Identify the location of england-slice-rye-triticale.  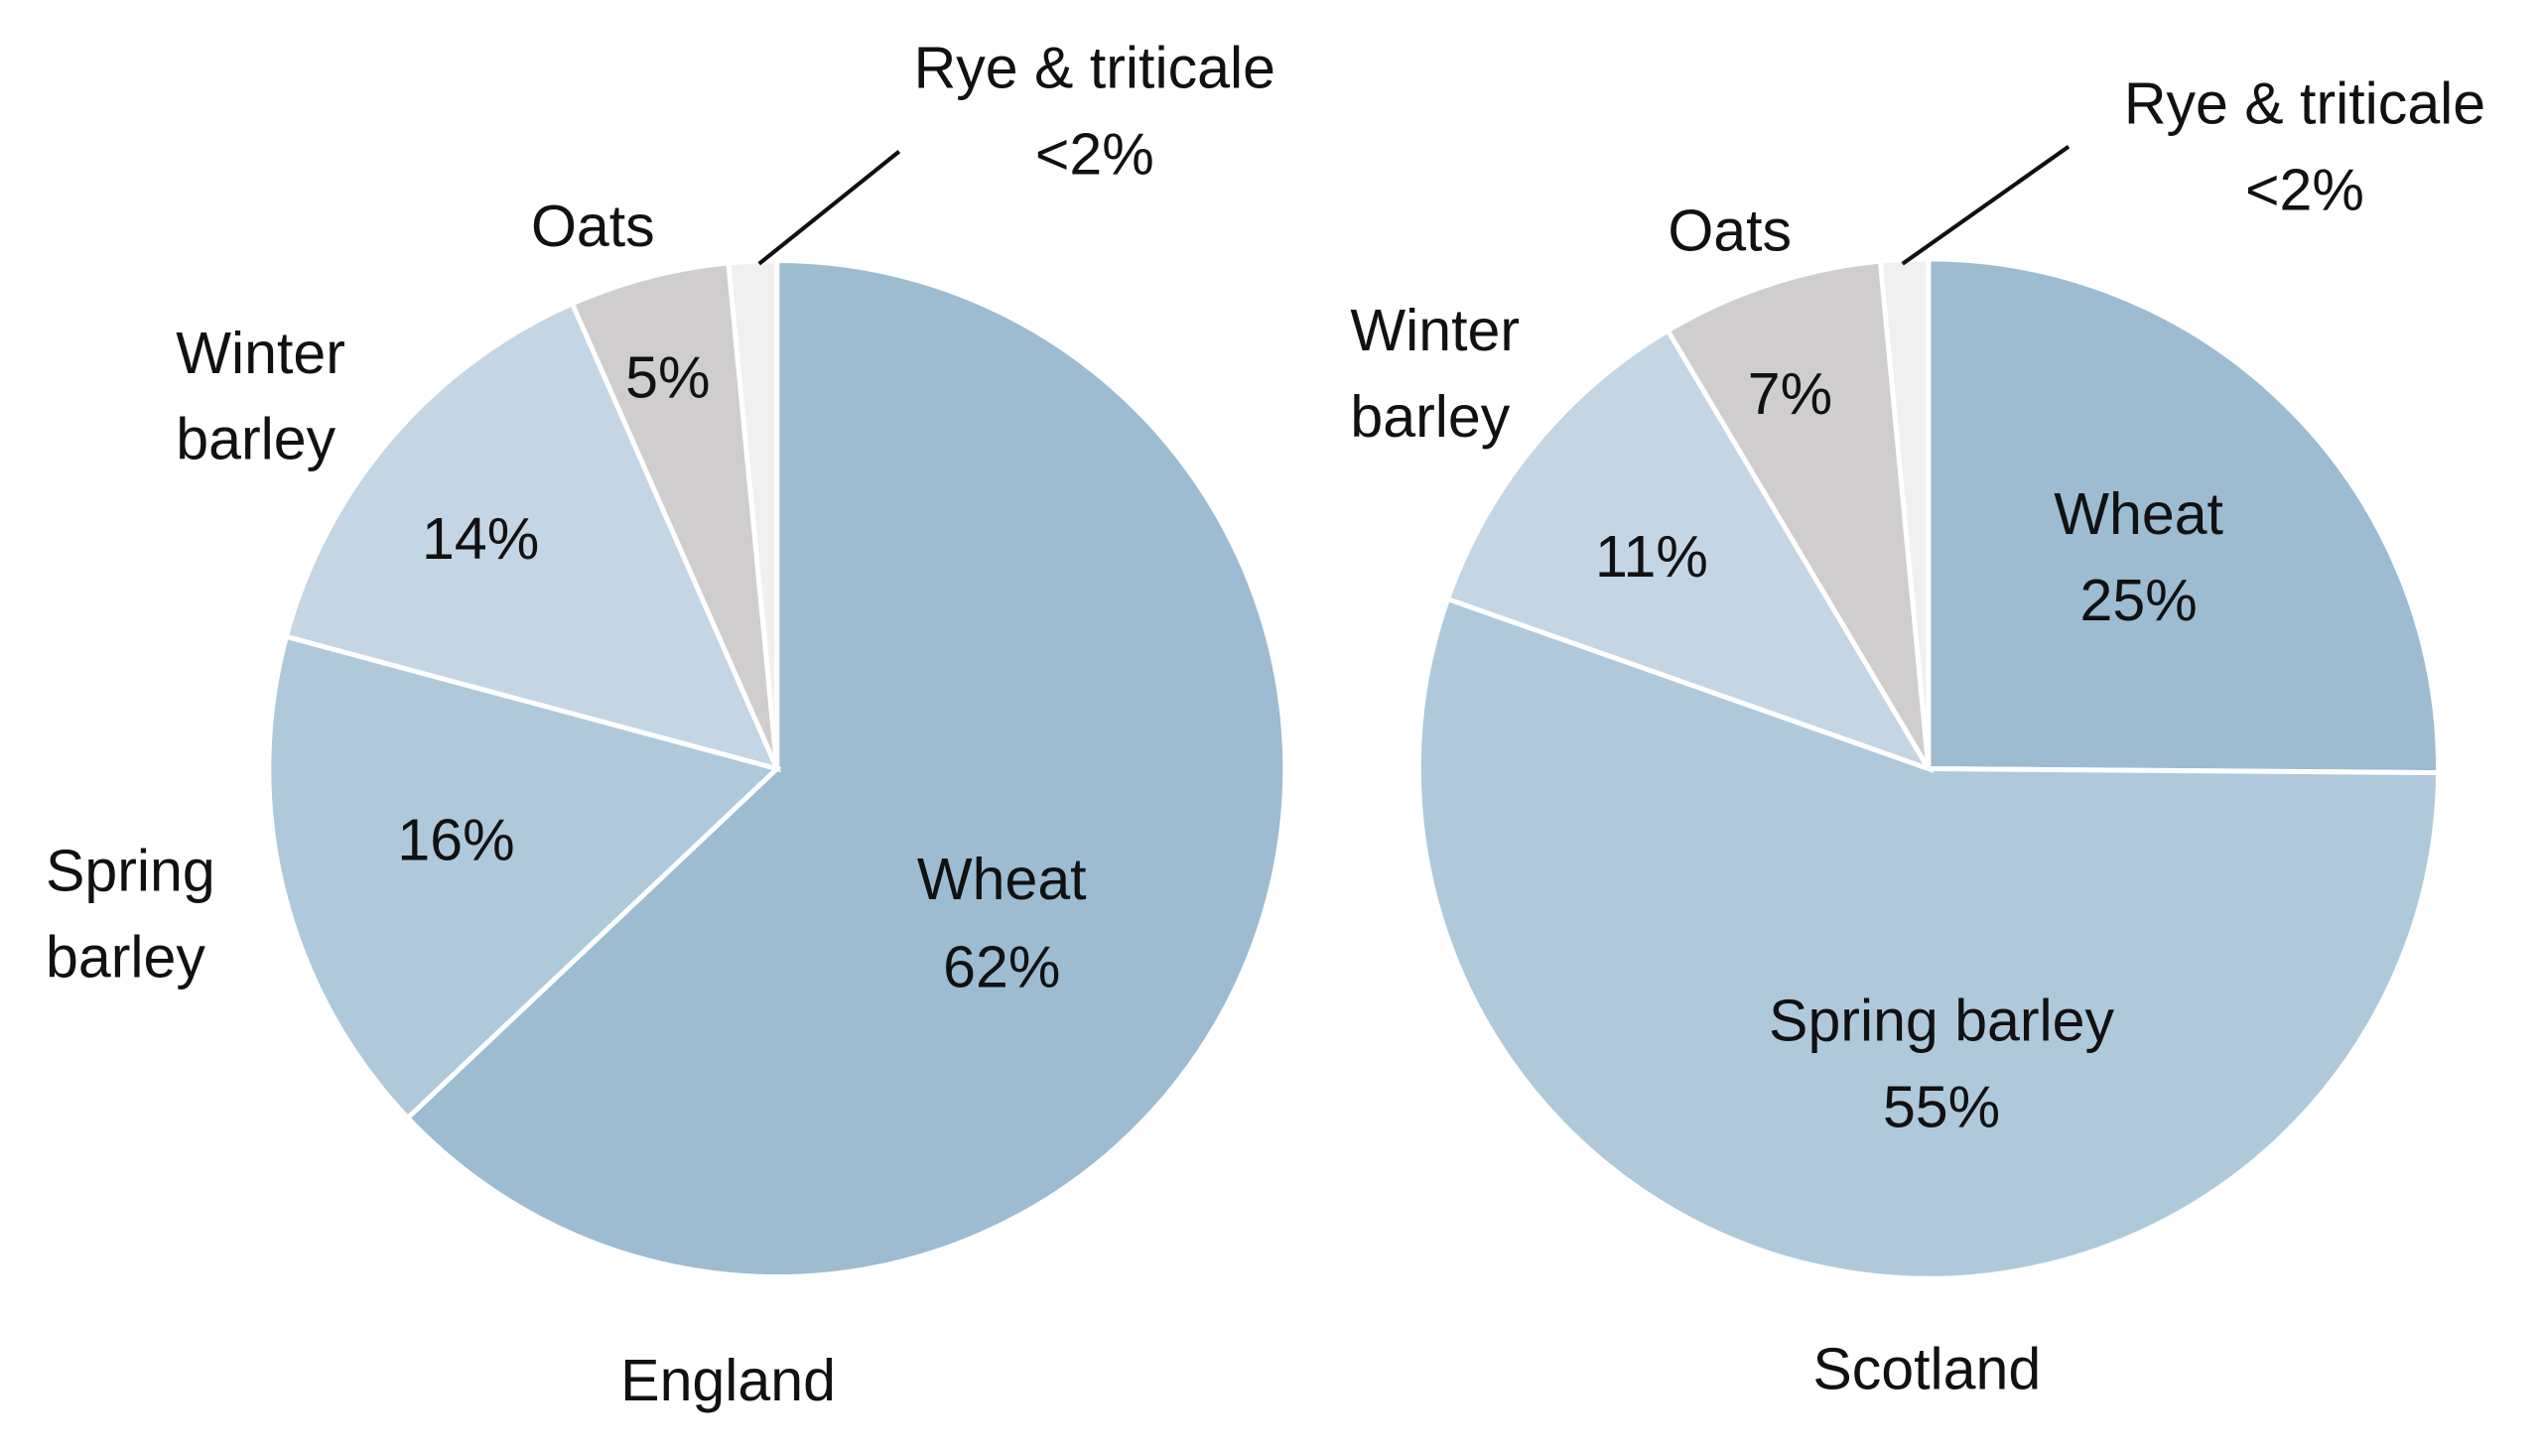
(753, 513).